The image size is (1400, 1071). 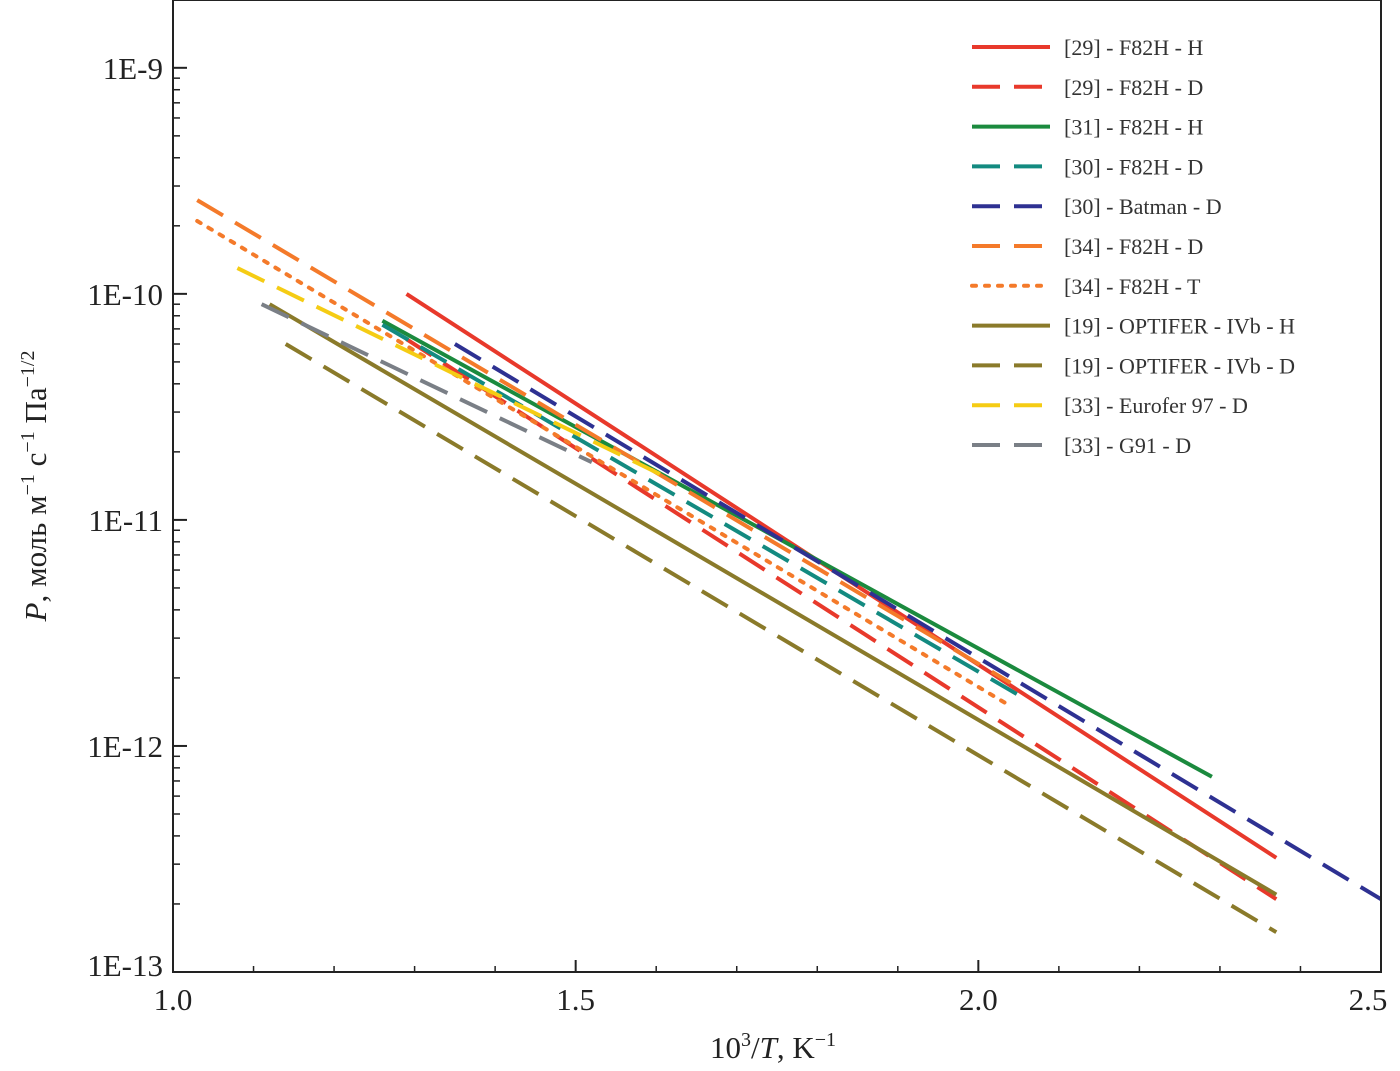 I want to click on legend-label: [31] - F82H - H, so click(x=1133, y=127).